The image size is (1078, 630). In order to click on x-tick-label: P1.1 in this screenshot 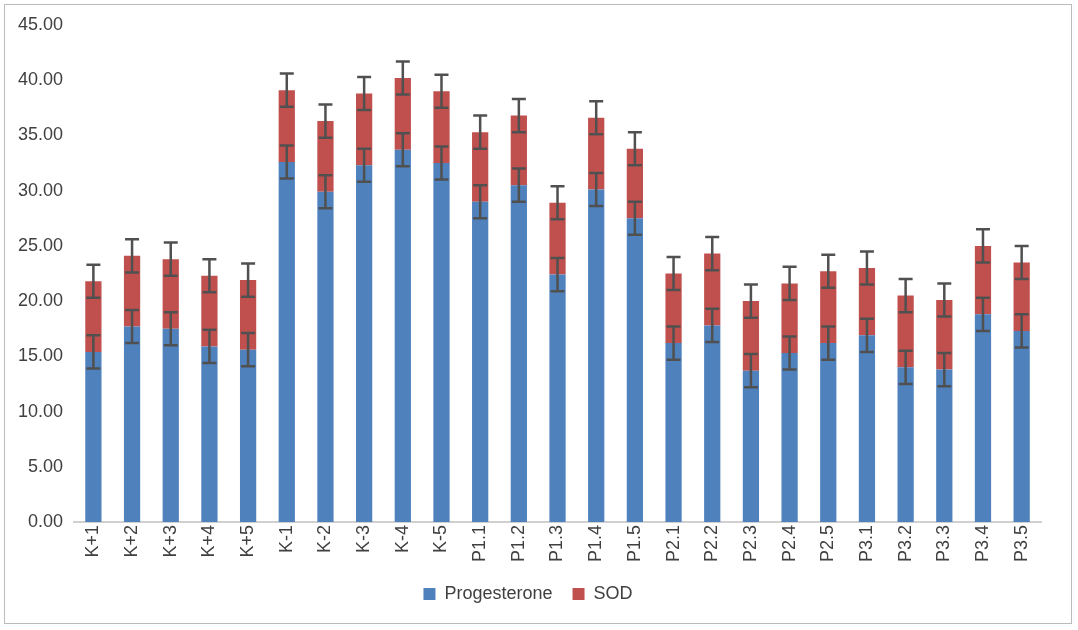, I will do `click(479, 543)`.